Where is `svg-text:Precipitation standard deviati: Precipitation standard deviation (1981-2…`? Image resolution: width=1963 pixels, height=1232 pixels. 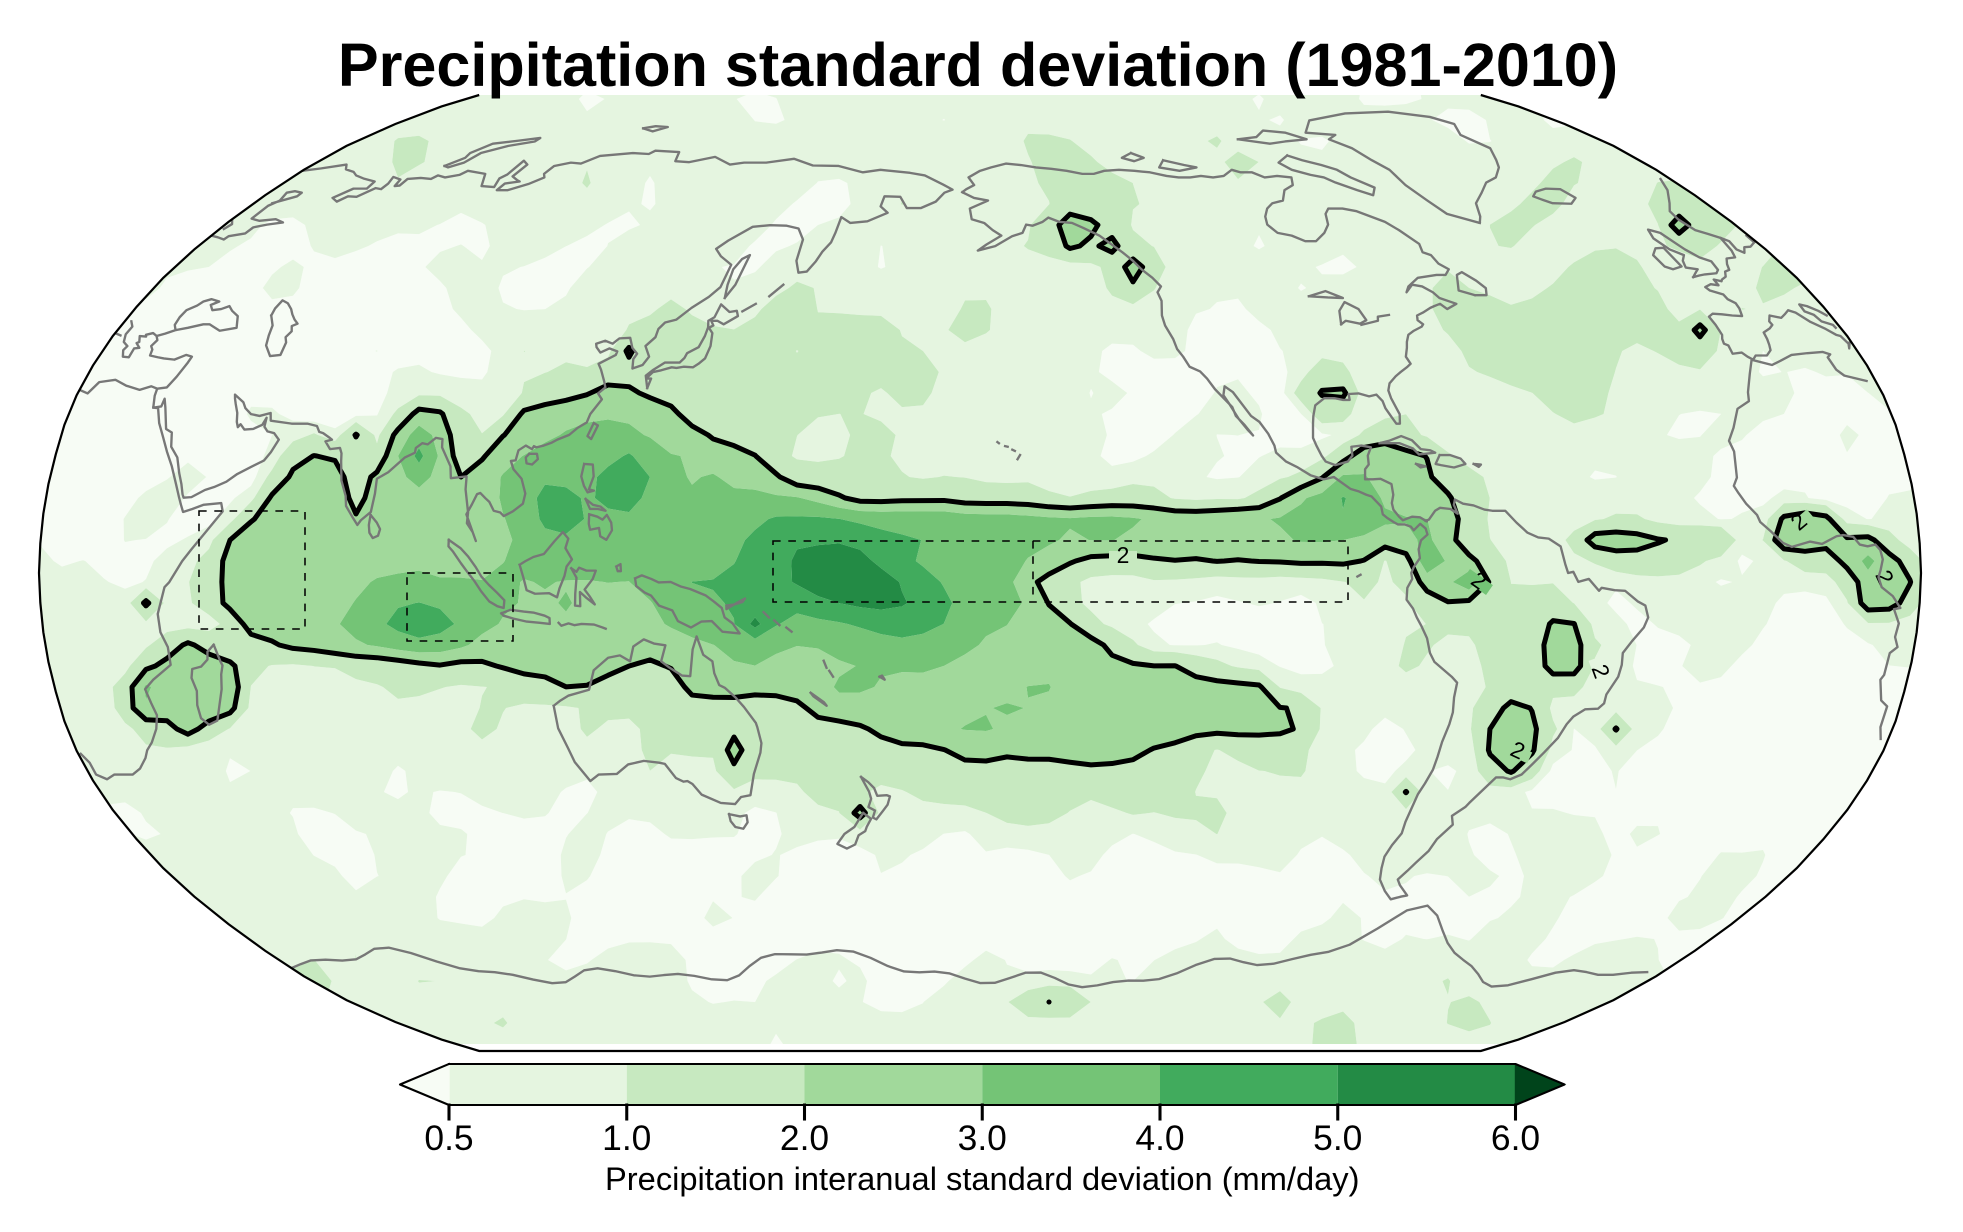 svg-text:Precipitation standard deviati: Precipitation standard deviation (1981-2… is located at coordinates (978, 65).